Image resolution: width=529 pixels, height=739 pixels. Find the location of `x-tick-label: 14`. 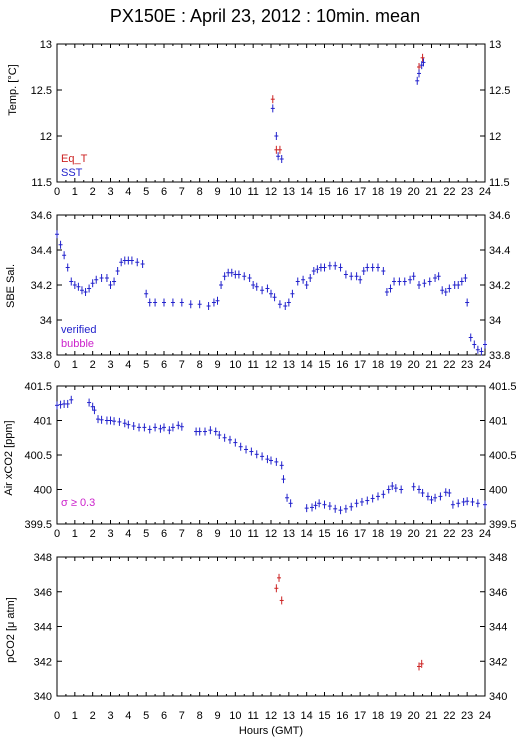

x-tick-label: 14 is located at coordinates (307, 534).